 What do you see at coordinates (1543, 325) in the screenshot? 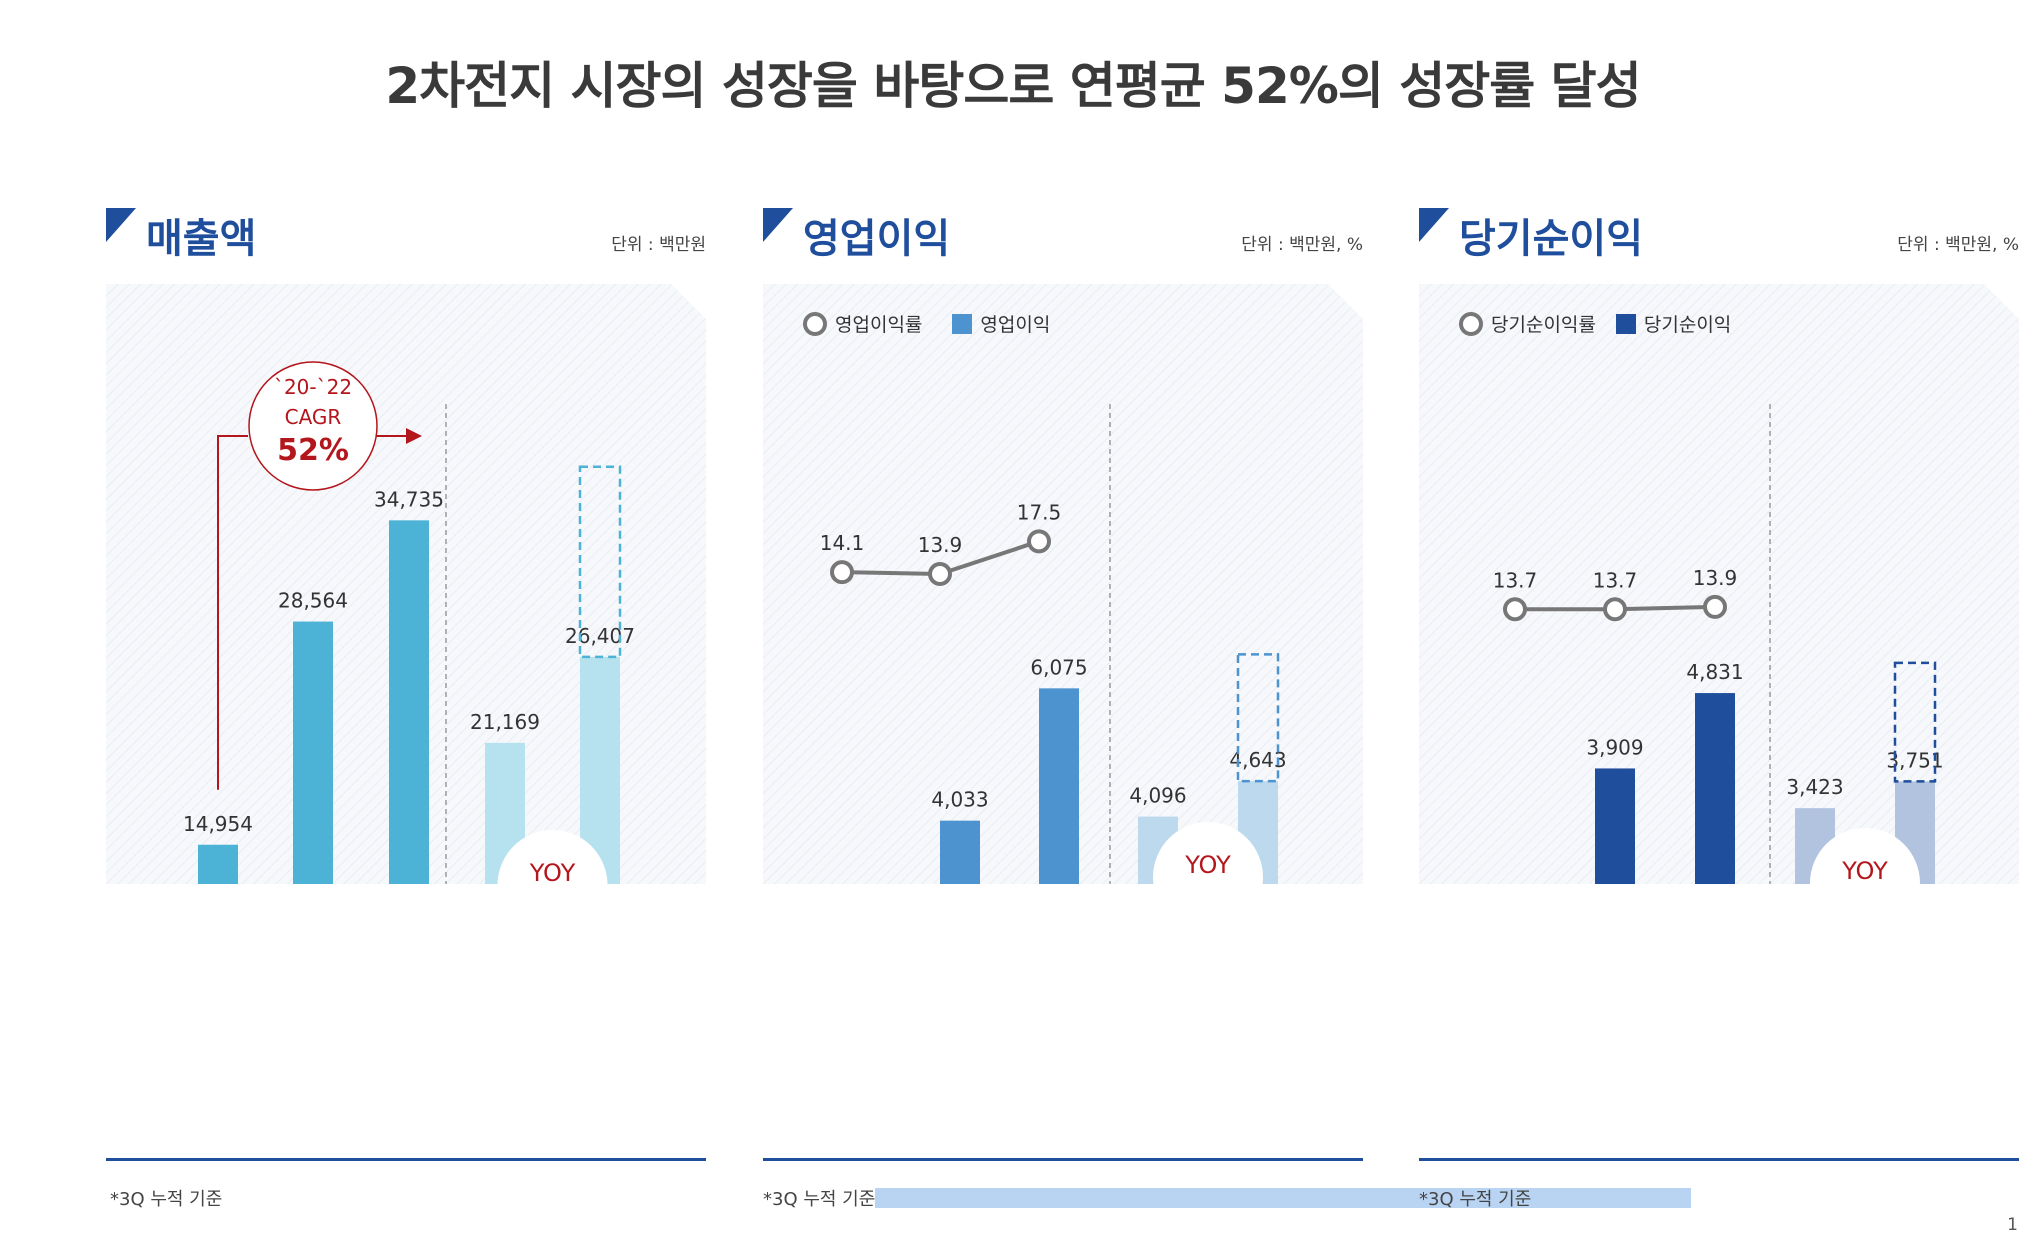
I see `legend-line-label: 당기순이익률` at bounding box center [1543, 325].